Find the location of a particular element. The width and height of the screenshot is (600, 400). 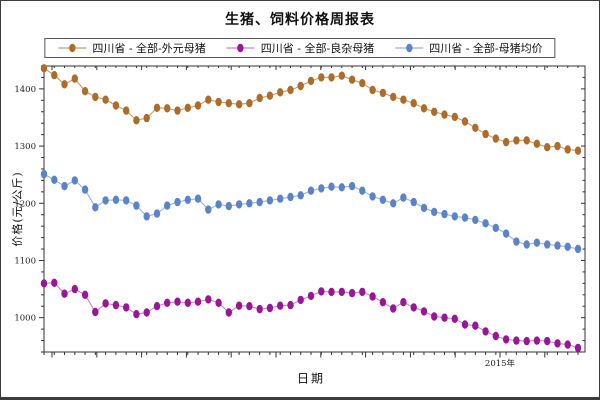

y-axis-title: 价格(元/公斤) is located at coordinates (17, 209).